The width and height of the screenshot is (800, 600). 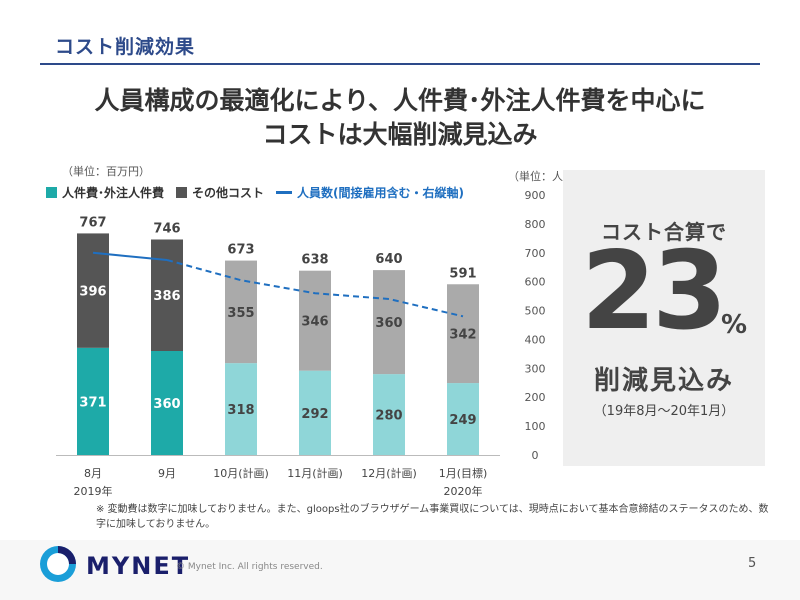 What do you see at coordinates (166, 296) in the screenshot?
I see `bar-label-other: 386` at bounding box center [166, 296].